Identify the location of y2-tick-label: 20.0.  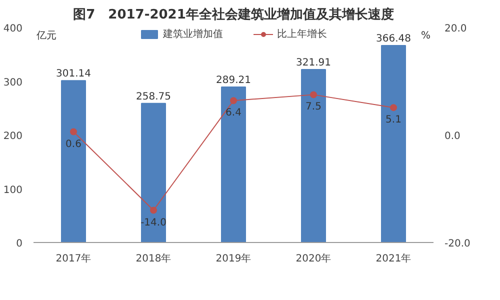
(455, 29).